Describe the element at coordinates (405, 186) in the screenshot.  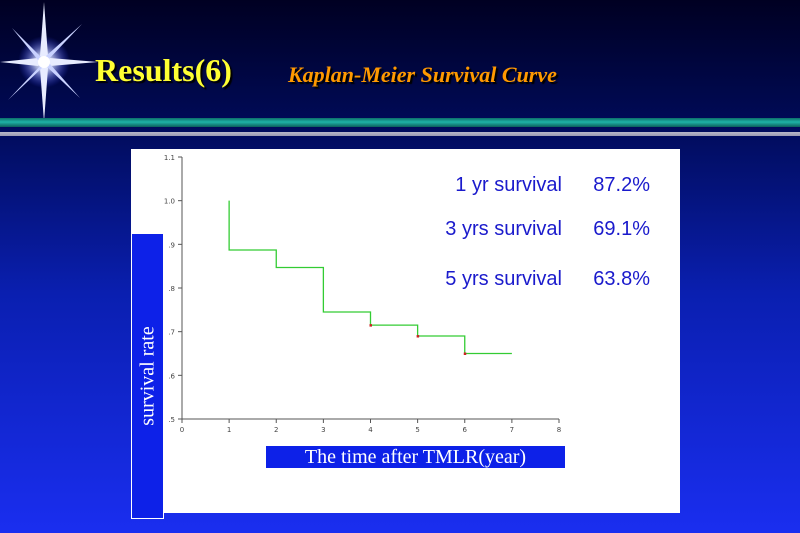
I see `annotation-1yr: 1 yr survival 87.2%` at that location.